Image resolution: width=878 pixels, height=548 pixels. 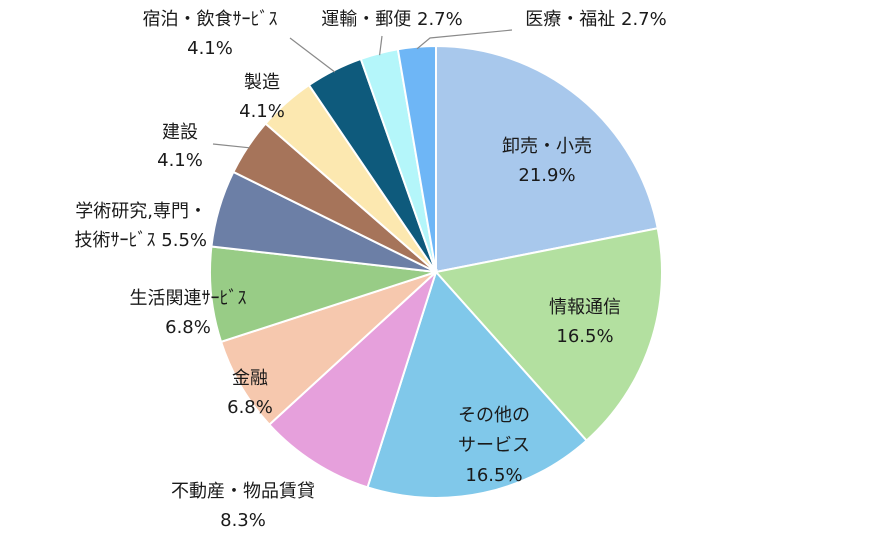 I want to click on pct-other-services: 16.5%, so click(x=493, y=475).